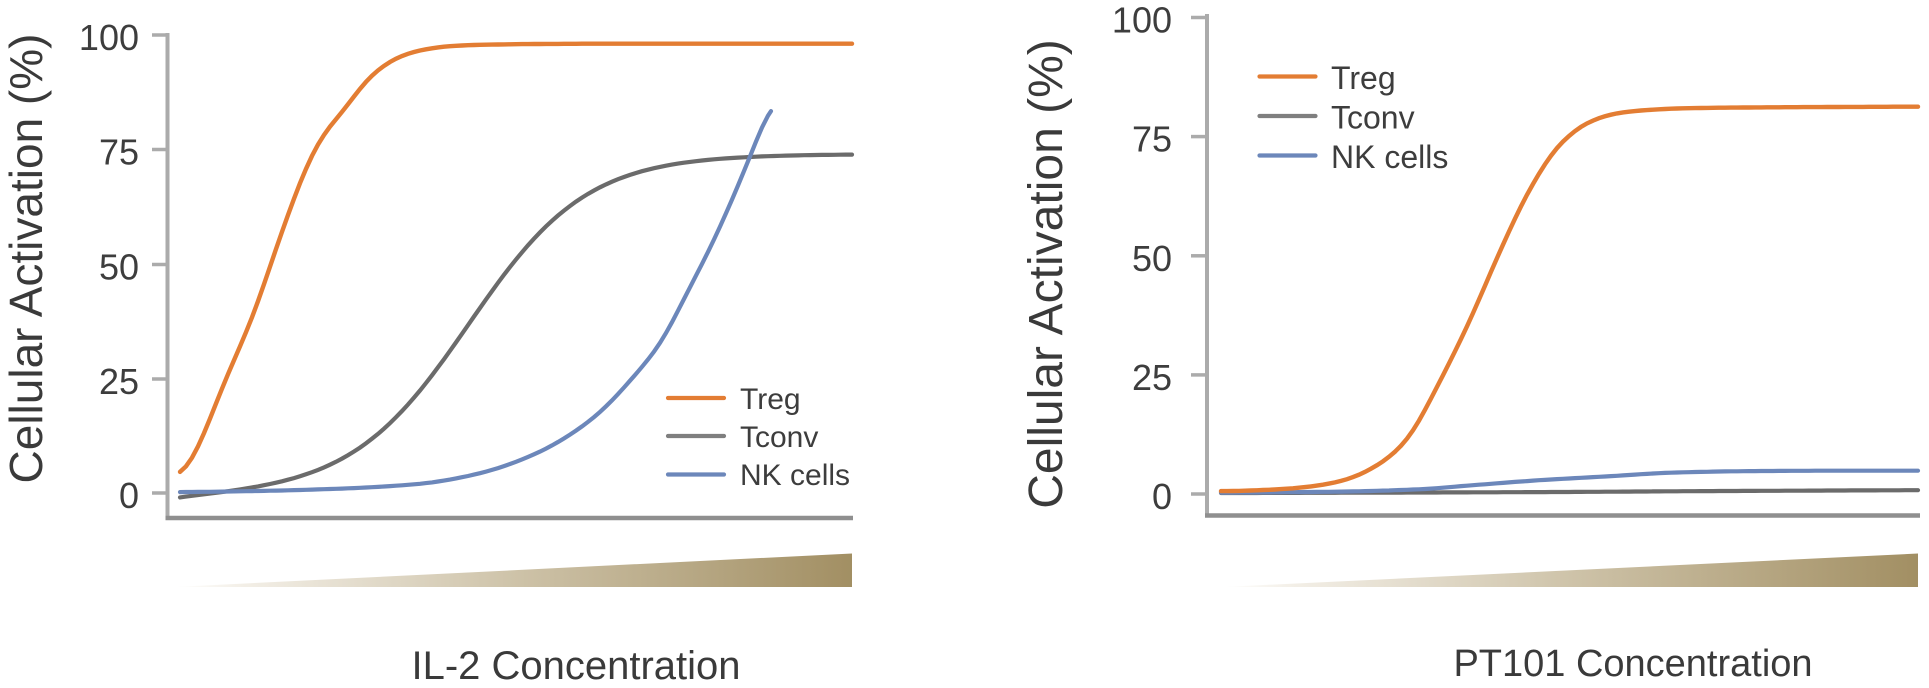 The height and width of the screenshot is (688, 1929). What do you see at coordinates (1632, 664) in the screenshot?
I see `svg-text: PT101 Concentration` at bounding box center [1632, 664].